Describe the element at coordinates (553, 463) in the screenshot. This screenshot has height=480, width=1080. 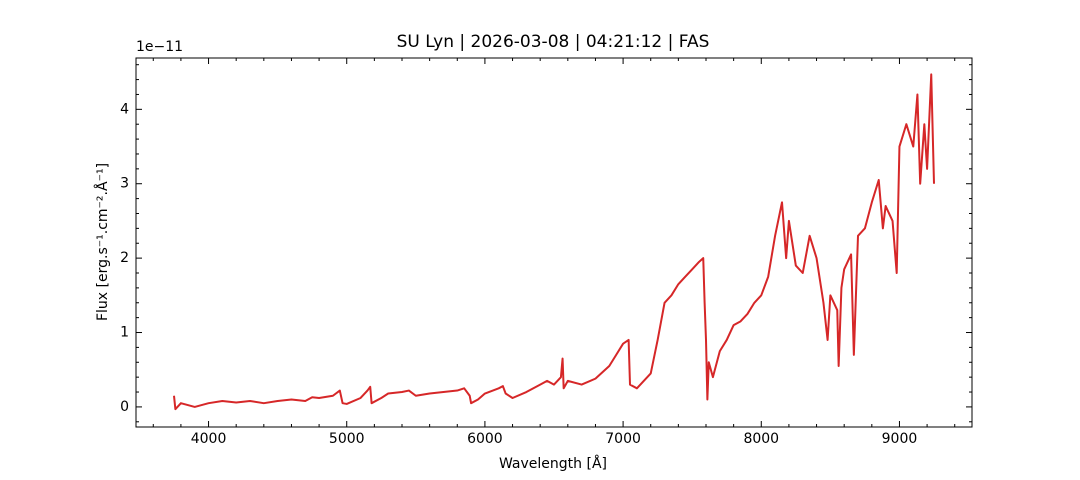
I see `x-axis-label: Wavelength [Å]` at that location.